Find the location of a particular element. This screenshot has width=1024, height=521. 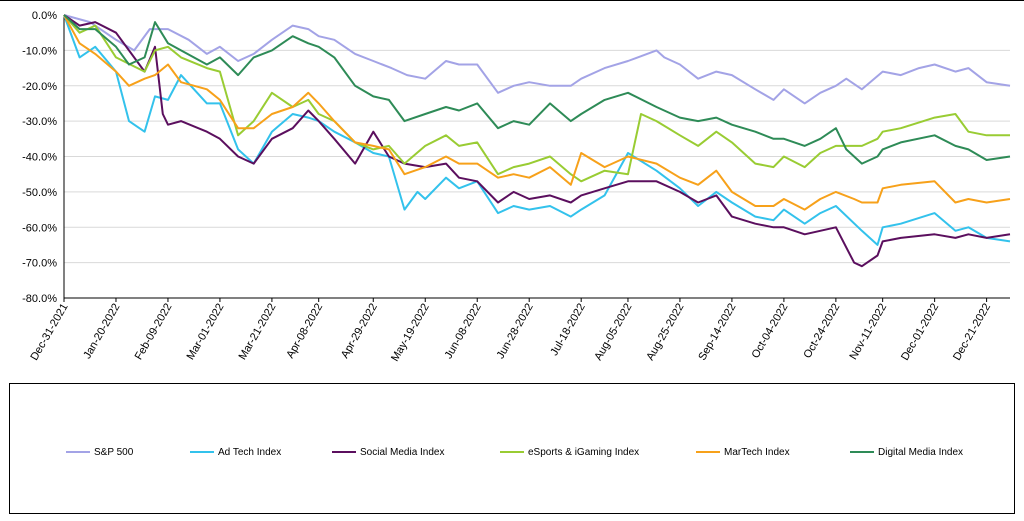

y-tick-label: -60.0% is located at coordinates (39, 228).